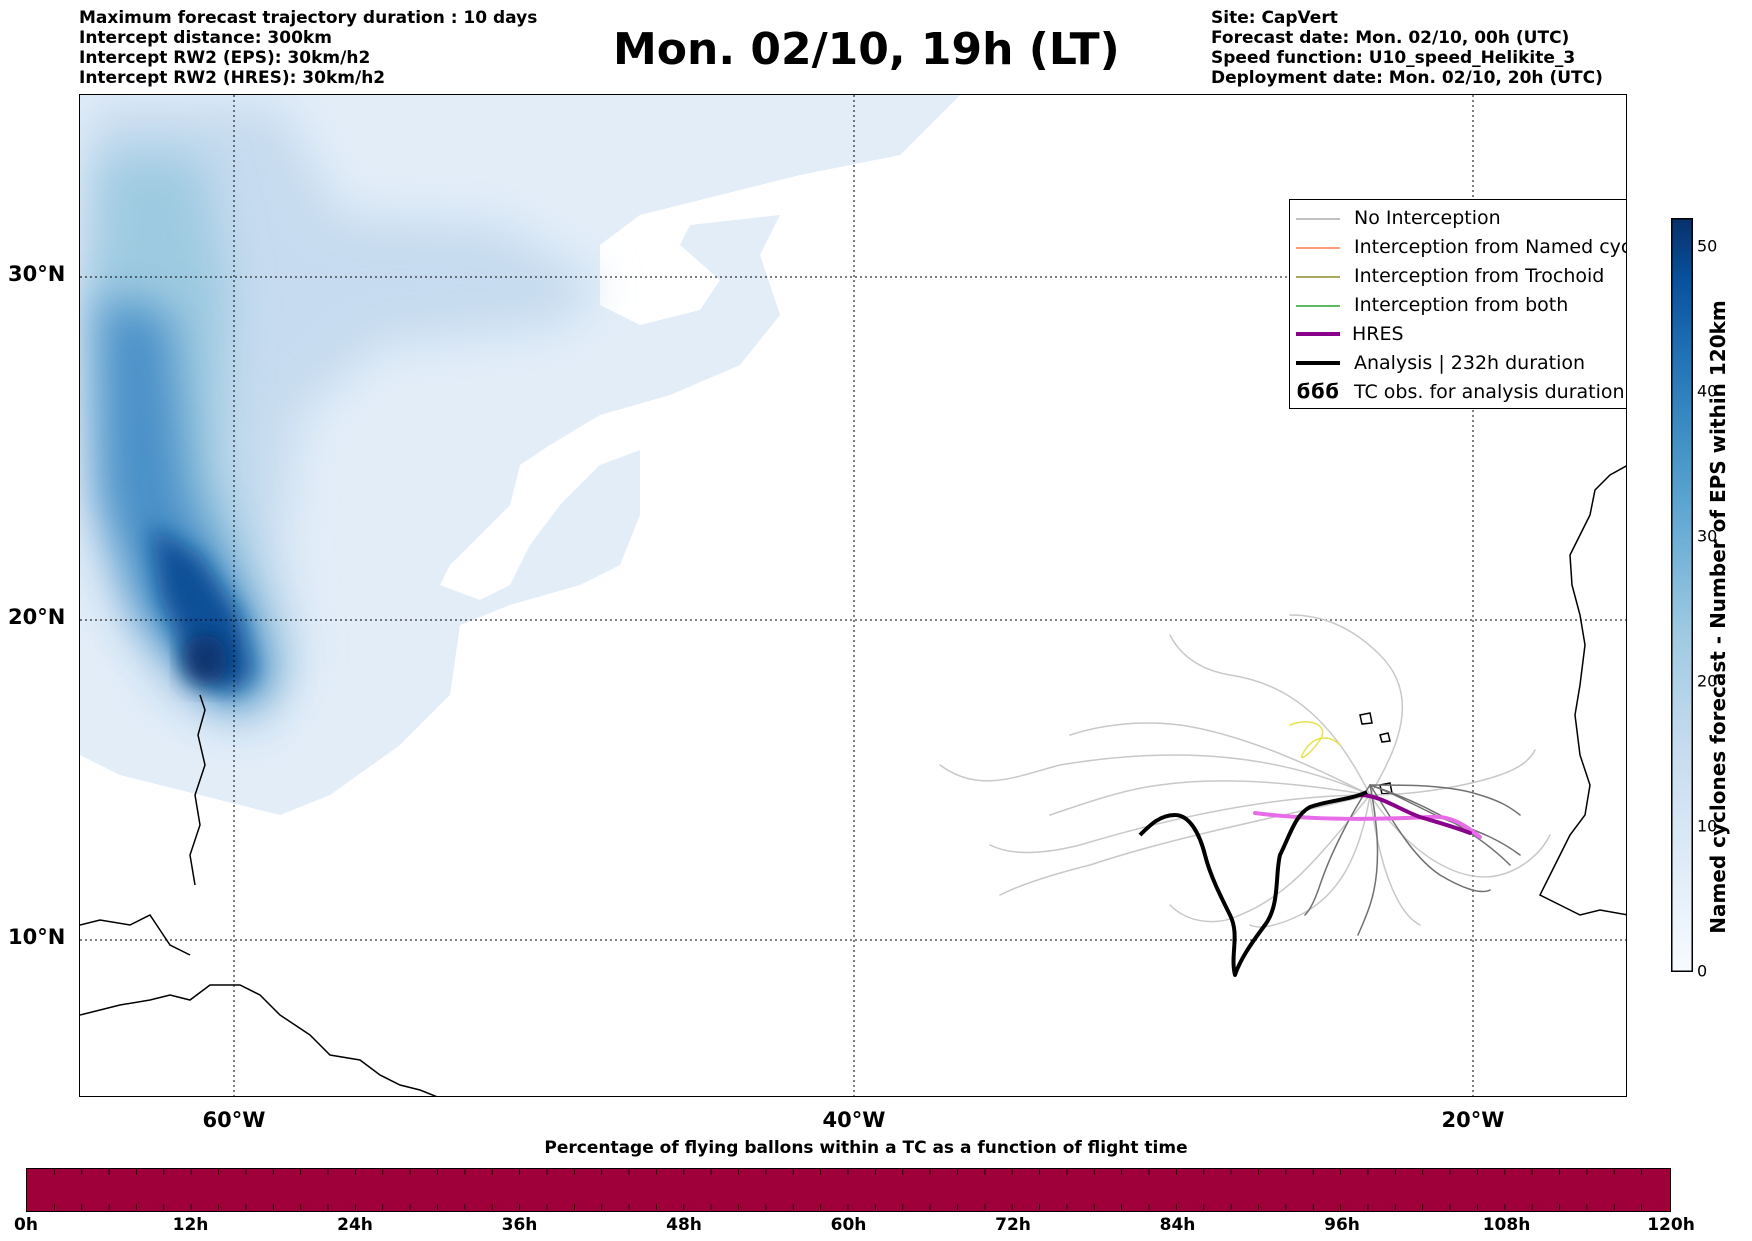 The width and height of the screenshot is (1752, 1241). What do you see at coordinates (1177, 1225) in the screenshot?
I see `flight-time-label-84h: 84h` at bounding box center [1177, 1225].